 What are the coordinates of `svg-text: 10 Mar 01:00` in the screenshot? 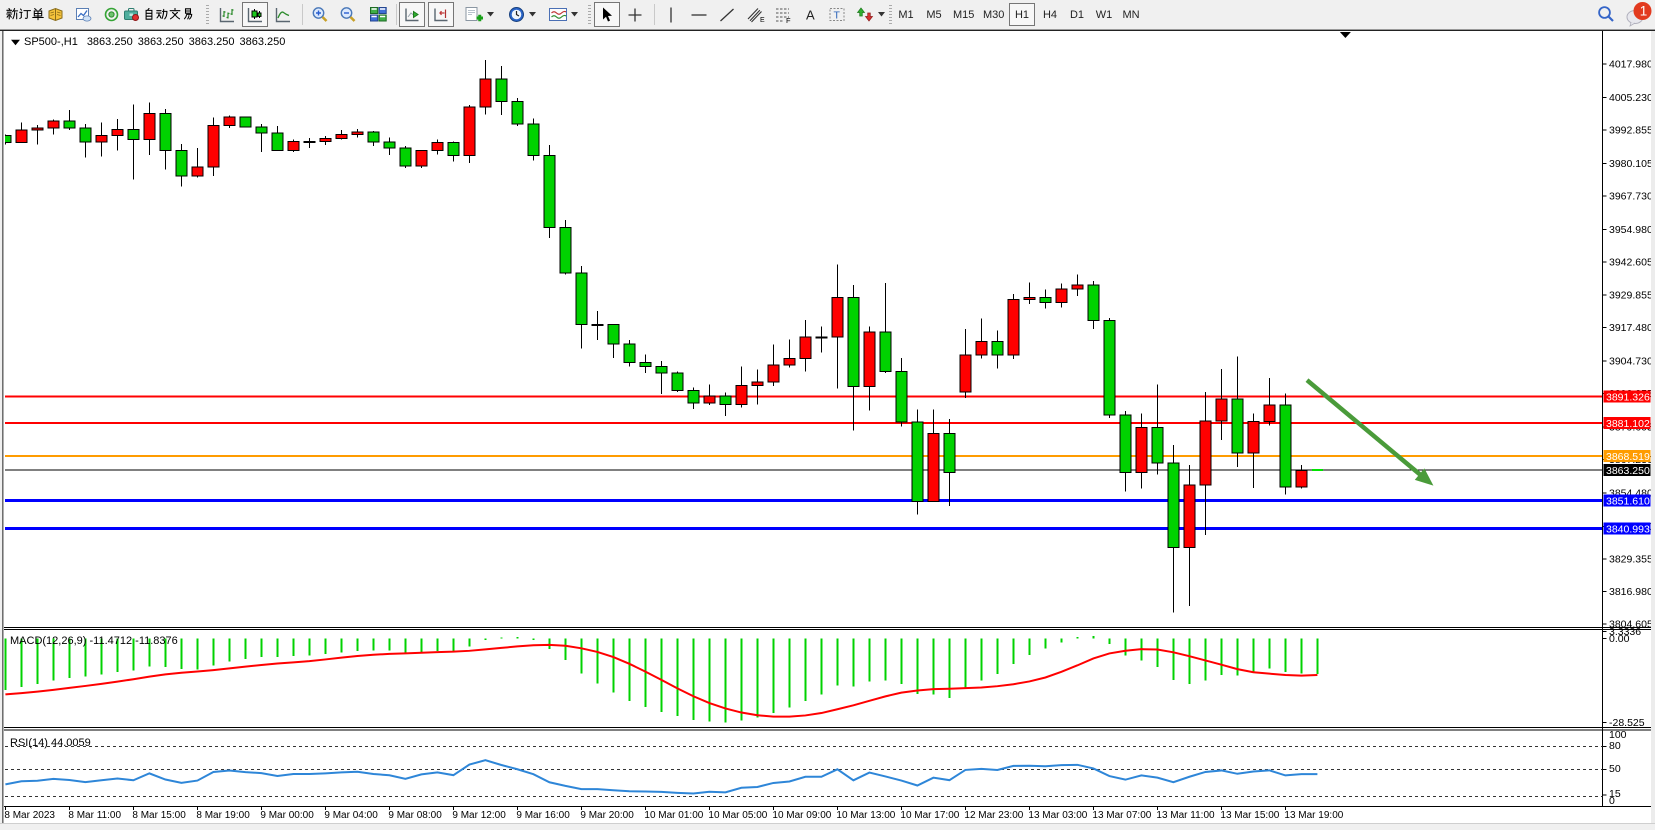 It's located at (673, 815).